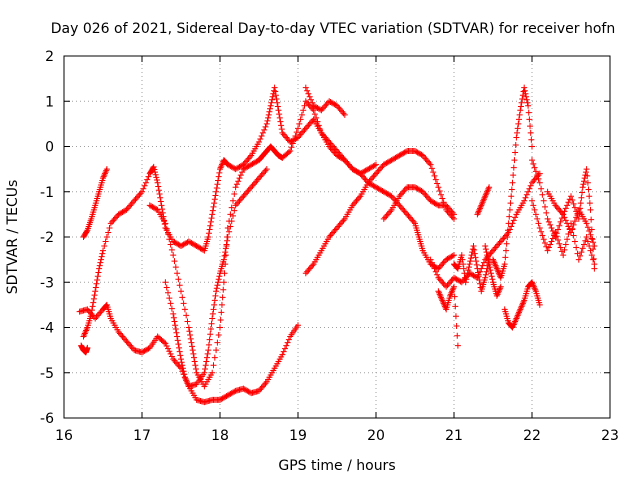 The height and width of the screenshot is (480, 640). Describe the element at coordinates (142, 436) in the screenshot. I see `x-tick-label: 17` at that location.